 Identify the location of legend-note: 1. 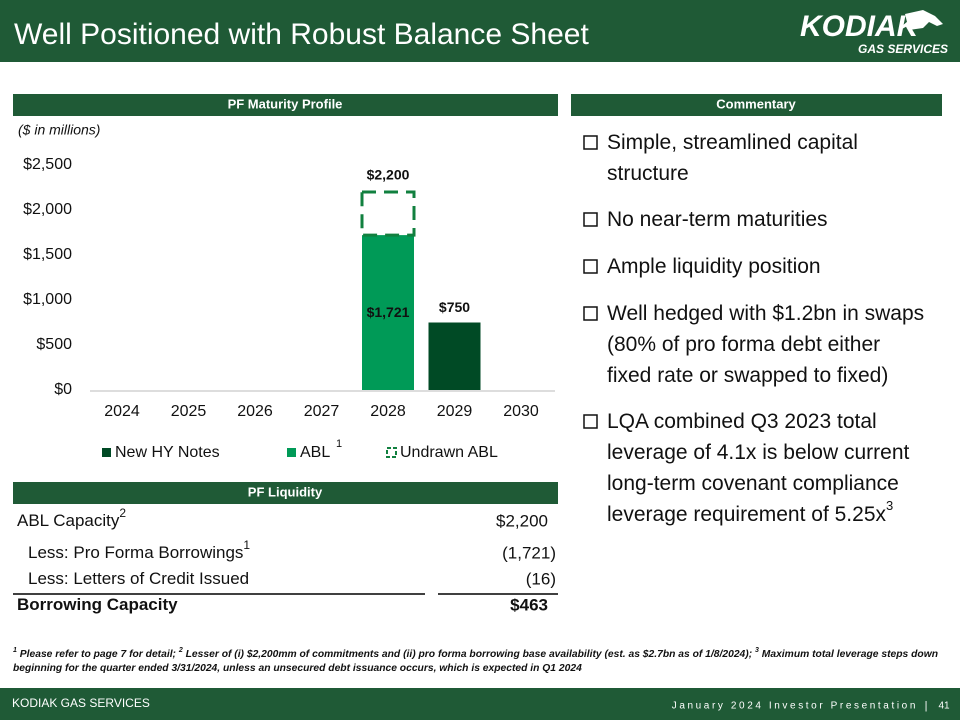
(339, 444).